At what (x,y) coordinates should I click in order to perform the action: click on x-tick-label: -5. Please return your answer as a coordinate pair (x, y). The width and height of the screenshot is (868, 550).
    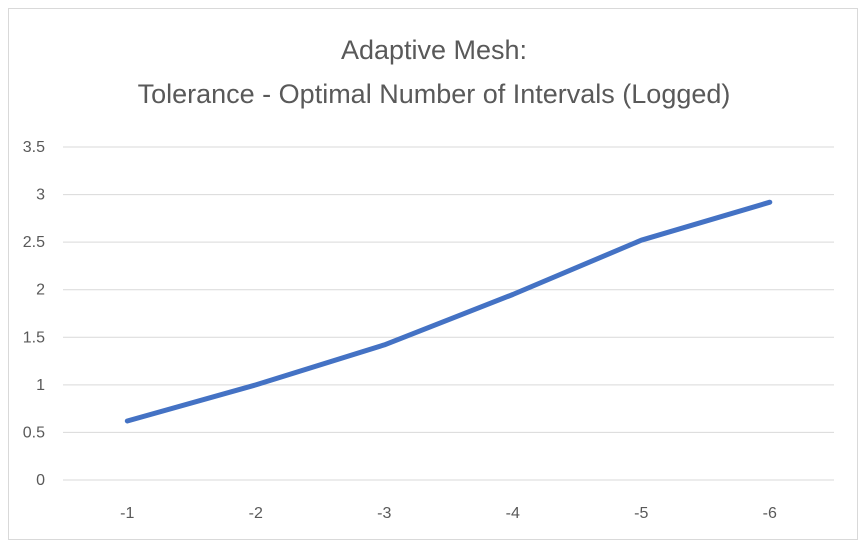
    Looking at the image, I should click on (641, 513).